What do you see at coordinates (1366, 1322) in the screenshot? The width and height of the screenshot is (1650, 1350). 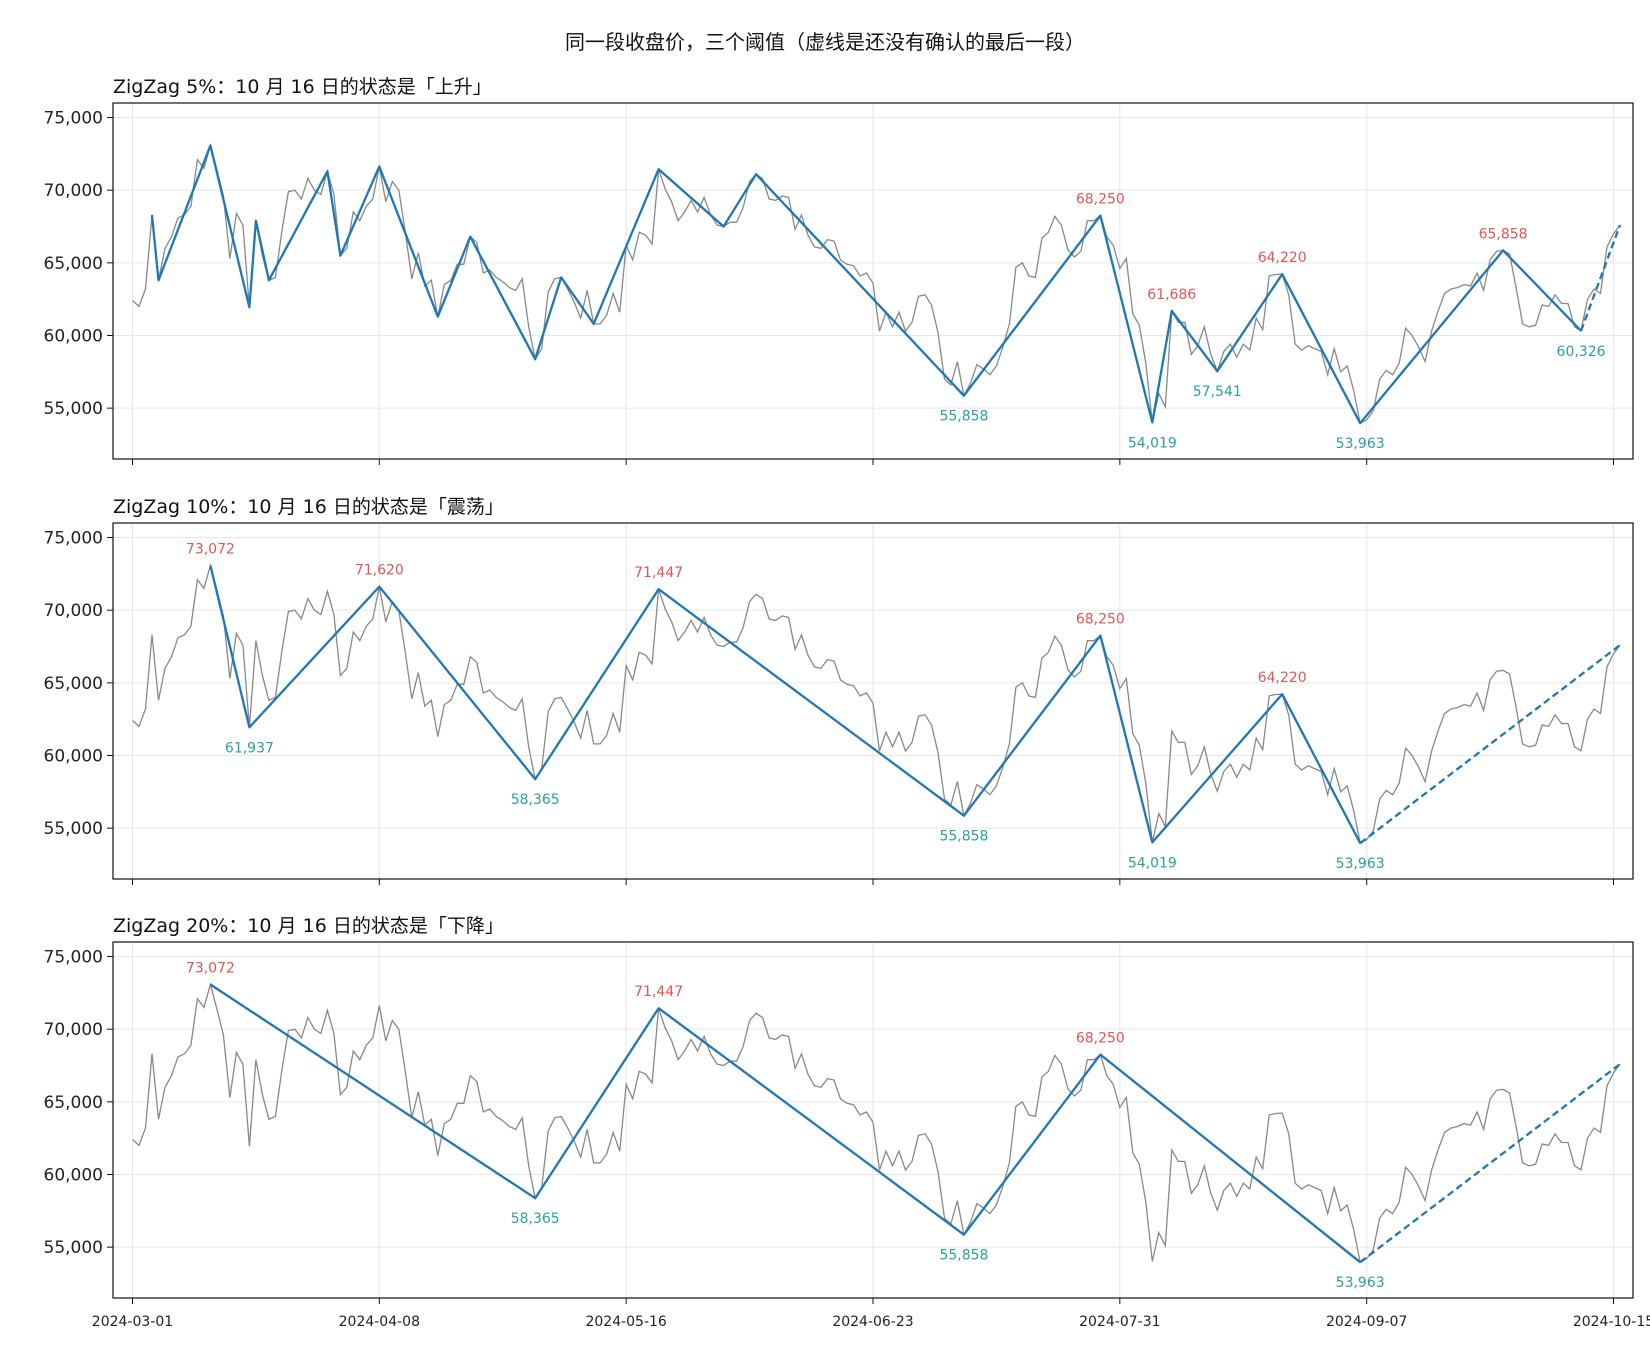 I see `x-tick-label: 2024-09-07` at bounding box center [1366, 1322].